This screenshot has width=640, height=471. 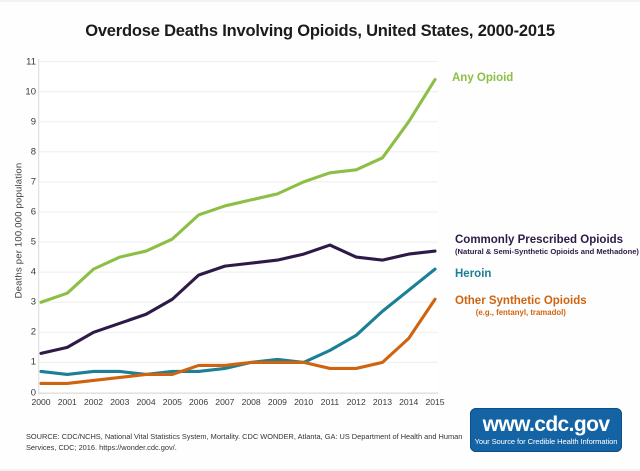 What do you see at coordinates (238, 341) in the screenshot?
I see `series-line-other-synthetic-opioids` at bounding box center [238, 341].